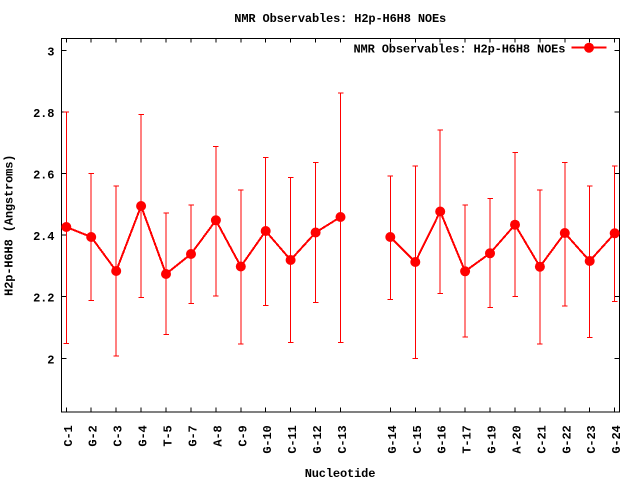  What do you see at coordinates (194, 435) in the screenshot?
I see `svg-text: G-7` at bounding box center [194, 435].